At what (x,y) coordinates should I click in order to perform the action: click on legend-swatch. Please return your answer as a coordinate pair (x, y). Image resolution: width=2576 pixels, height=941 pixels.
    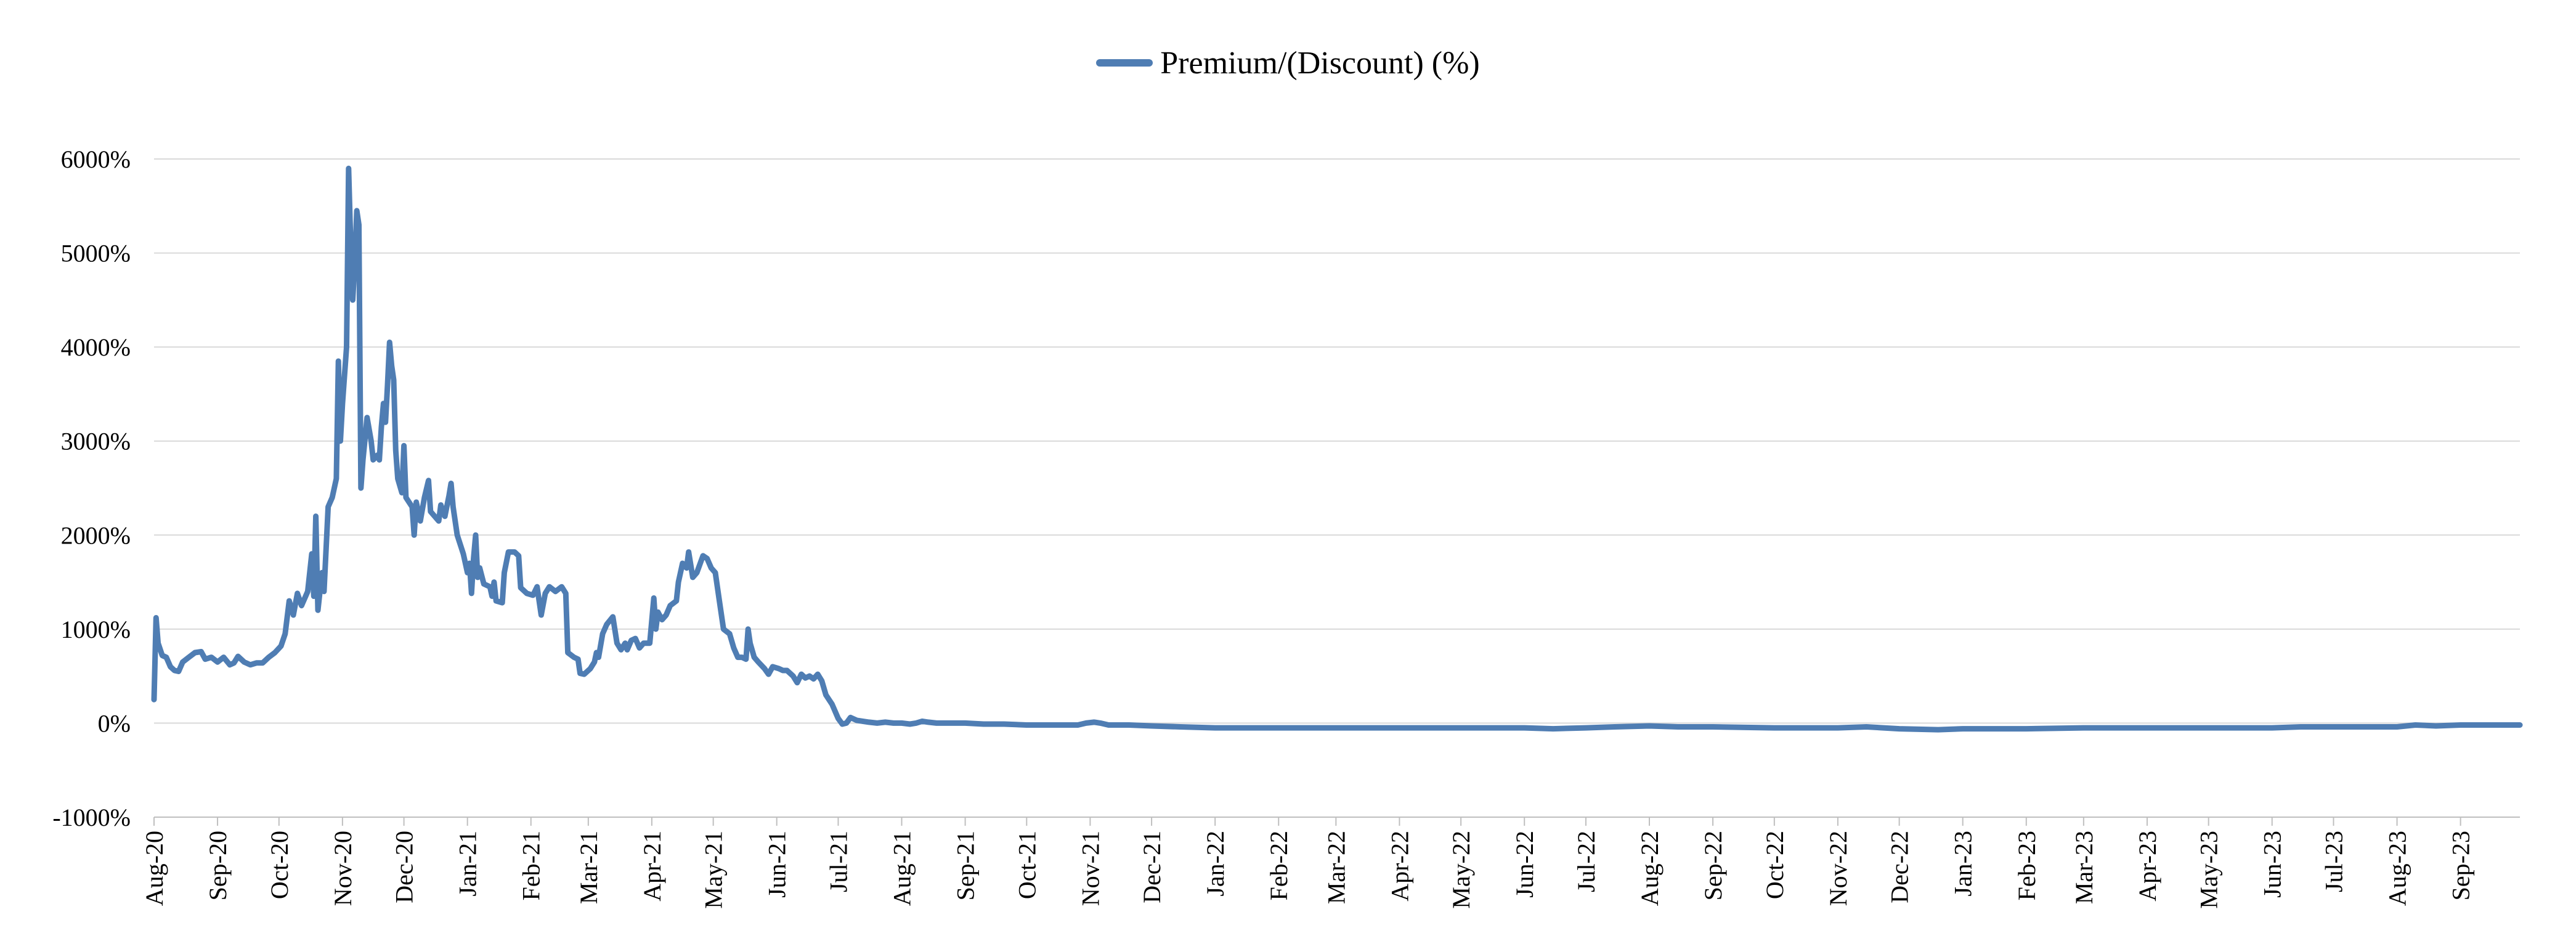
    Looking at the image, I should click on (1124, 63).